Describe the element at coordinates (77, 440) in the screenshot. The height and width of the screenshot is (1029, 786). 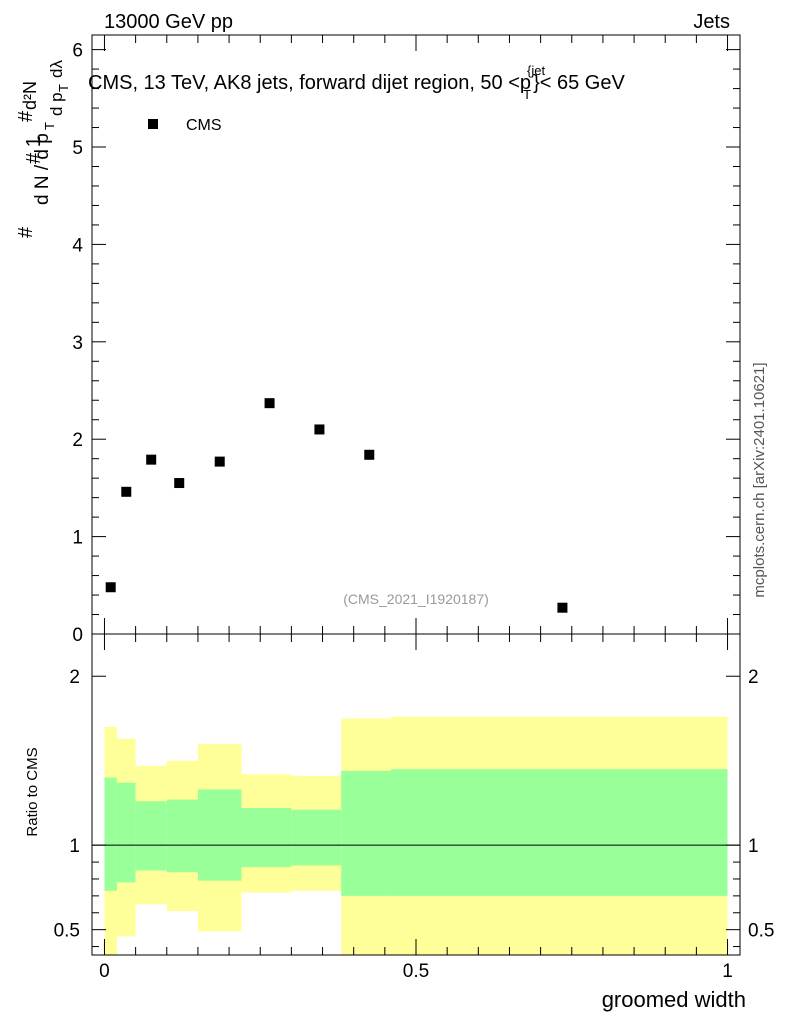
I see `main-y-tick-label: 2` at that location.